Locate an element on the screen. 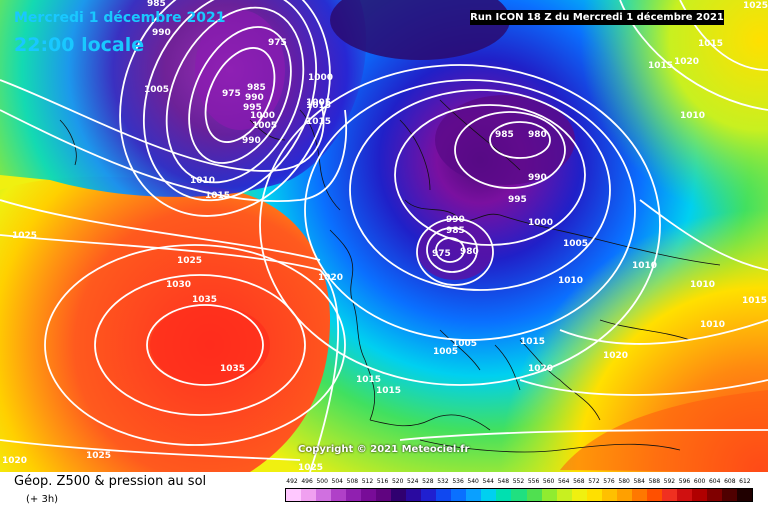  scale-label: 608 is located at coordinates (730, 481).